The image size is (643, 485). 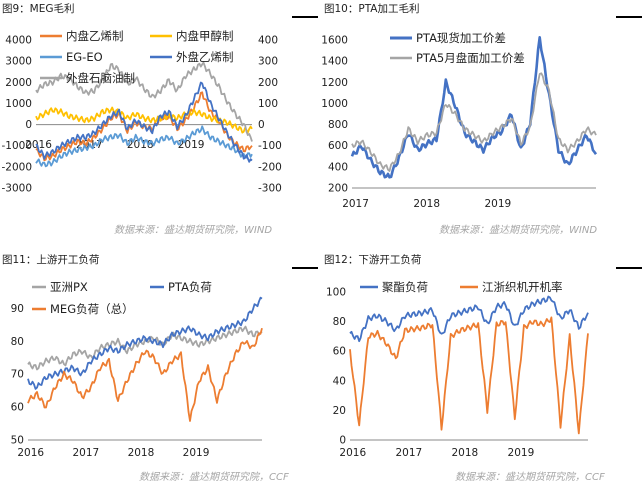 What do you see at coordinates (372, 9) in the screenshot?
I see `panel-title-pta-margin: 图10：PTA加工毛利` at bounding box center [372, 9].